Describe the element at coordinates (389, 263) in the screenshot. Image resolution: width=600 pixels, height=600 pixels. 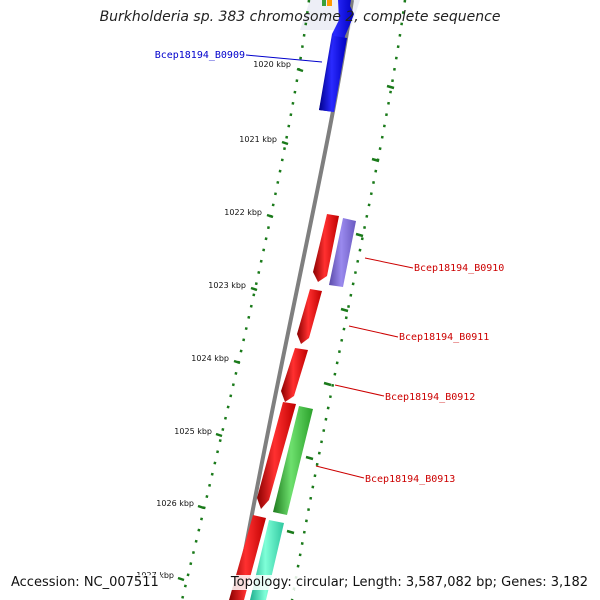
I see `leader-line-b0910` at that location.